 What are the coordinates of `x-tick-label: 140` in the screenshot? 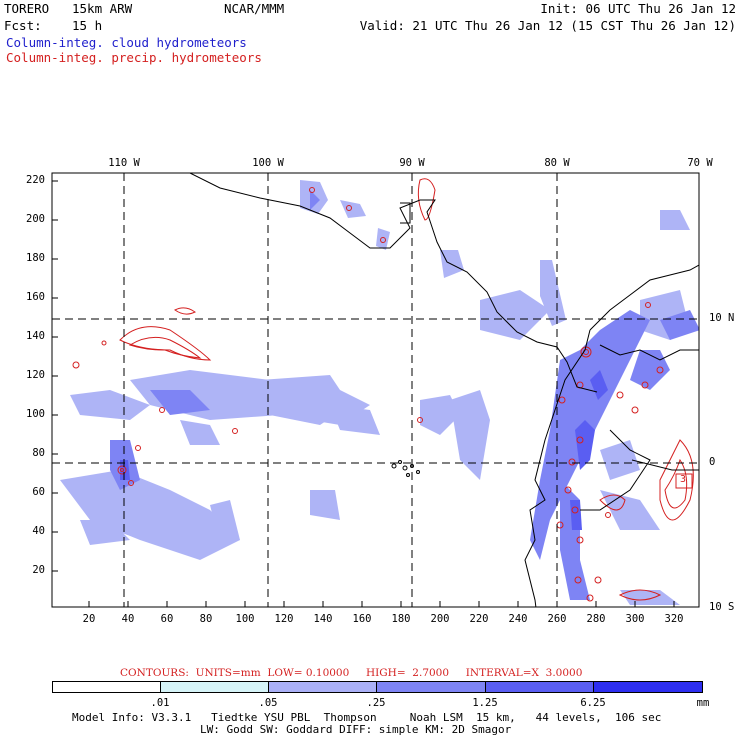 It's located at (323, 619).